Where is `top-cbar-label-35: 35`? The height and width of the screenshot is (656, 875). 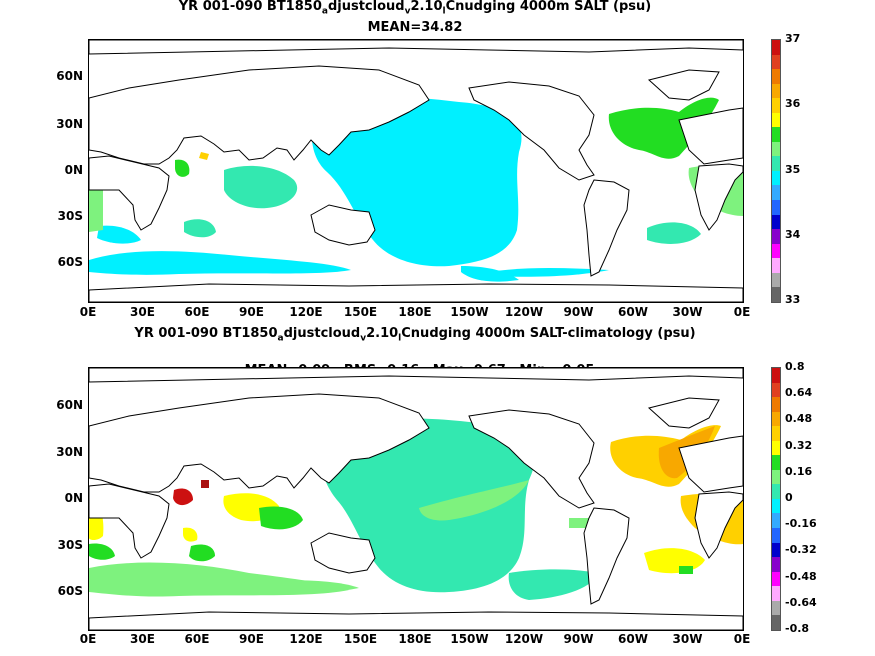 top-cbar-label-35: 35 is located at coordinates (793, 169).